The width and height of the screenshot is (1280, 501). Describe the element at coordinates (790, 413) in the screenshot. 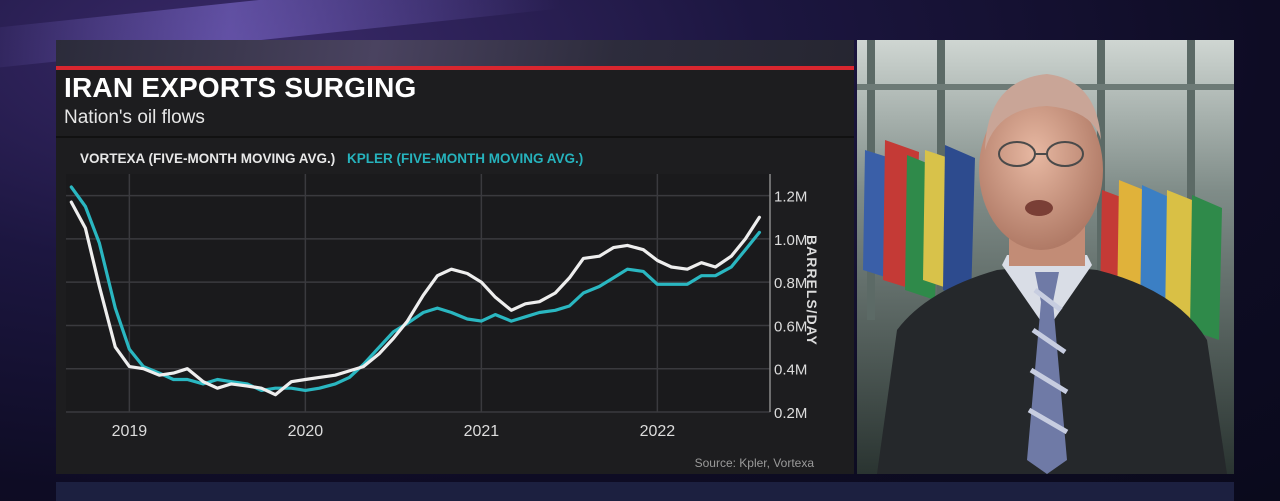

I see `y-tick-label: 0.2M` at that location.